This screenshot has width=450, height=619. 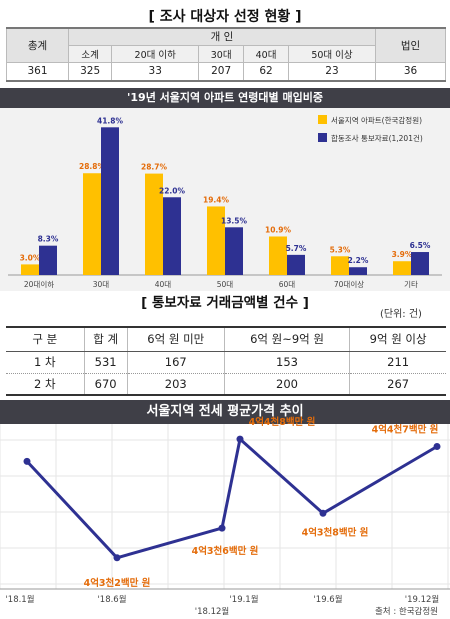 I want to click on table-cell: 153, so click(x=287, y=362).